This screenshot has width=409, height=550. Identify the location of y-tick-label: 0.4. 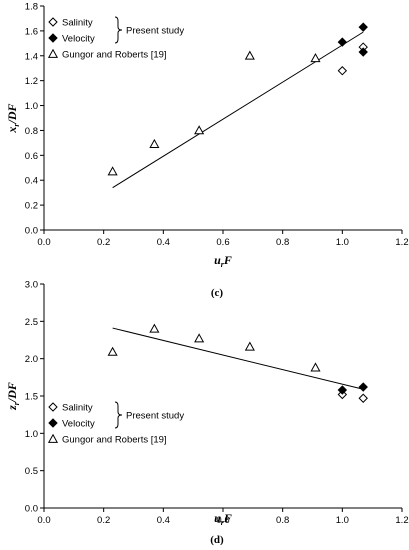
(31, 181).